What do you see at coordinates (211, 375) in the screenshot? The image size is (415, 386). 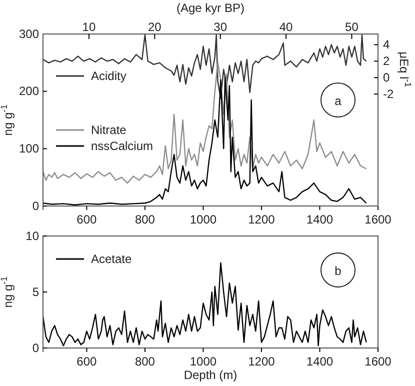 I see `x-axis-title: Depth (m)` at bounding box center [211, 375].